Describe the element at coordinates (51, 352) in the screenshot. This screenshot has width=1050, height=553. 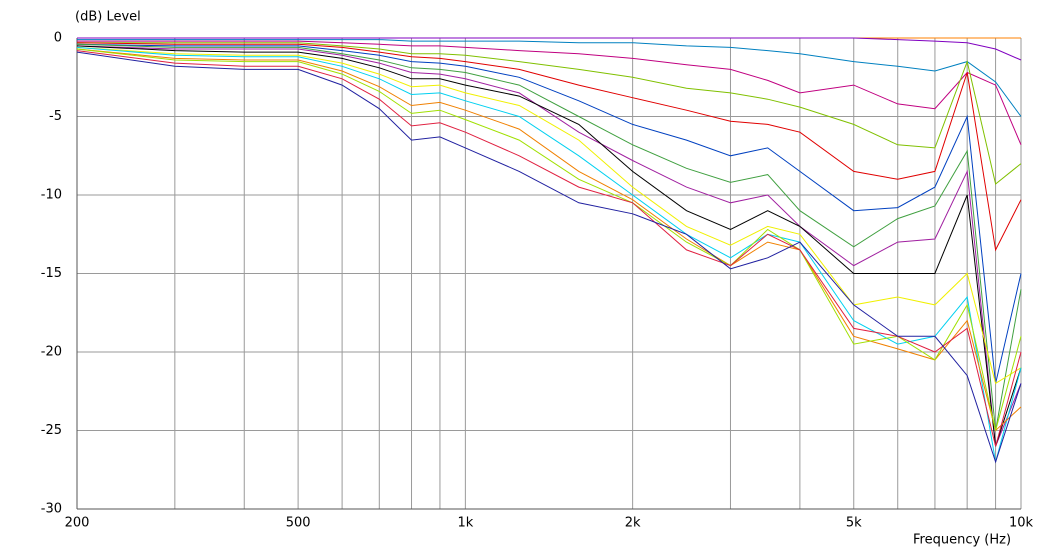
I see `y-tick-label: -20` at that location.